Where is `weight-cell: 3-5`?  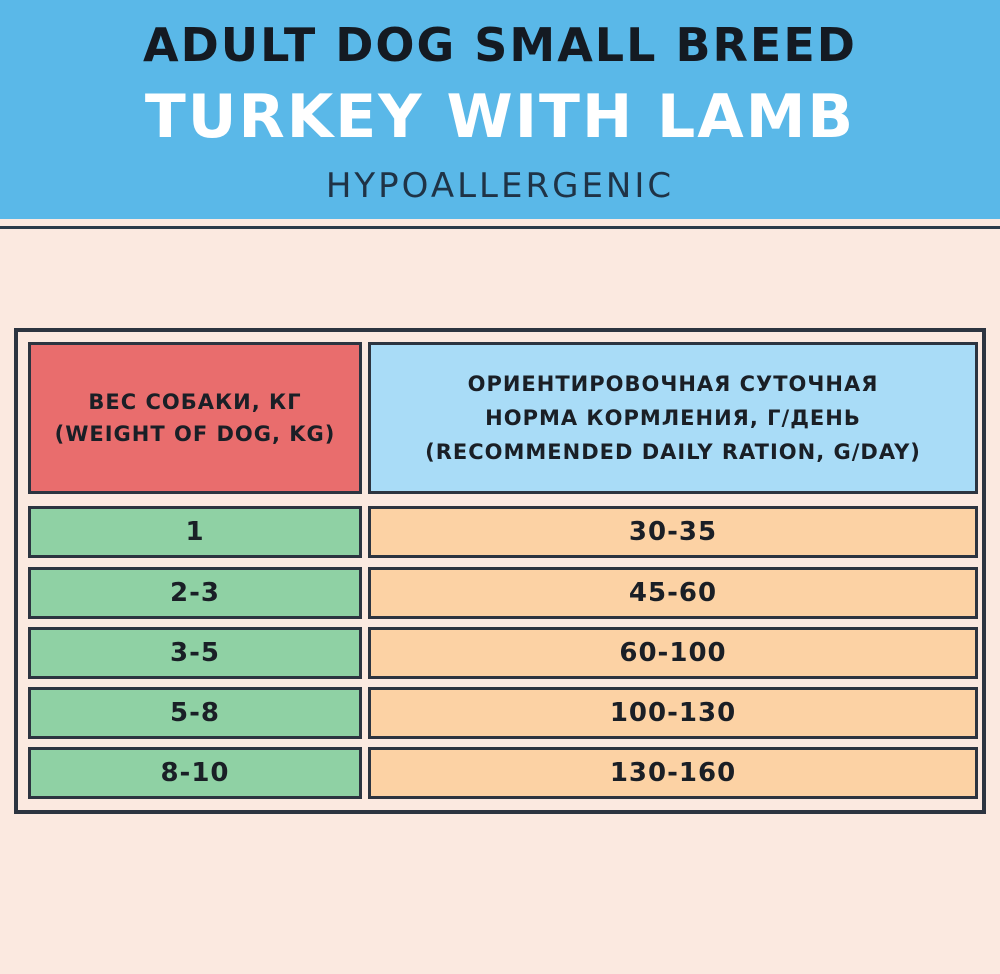
weight-cell: 3-5 is located at coordinates (195, 653).